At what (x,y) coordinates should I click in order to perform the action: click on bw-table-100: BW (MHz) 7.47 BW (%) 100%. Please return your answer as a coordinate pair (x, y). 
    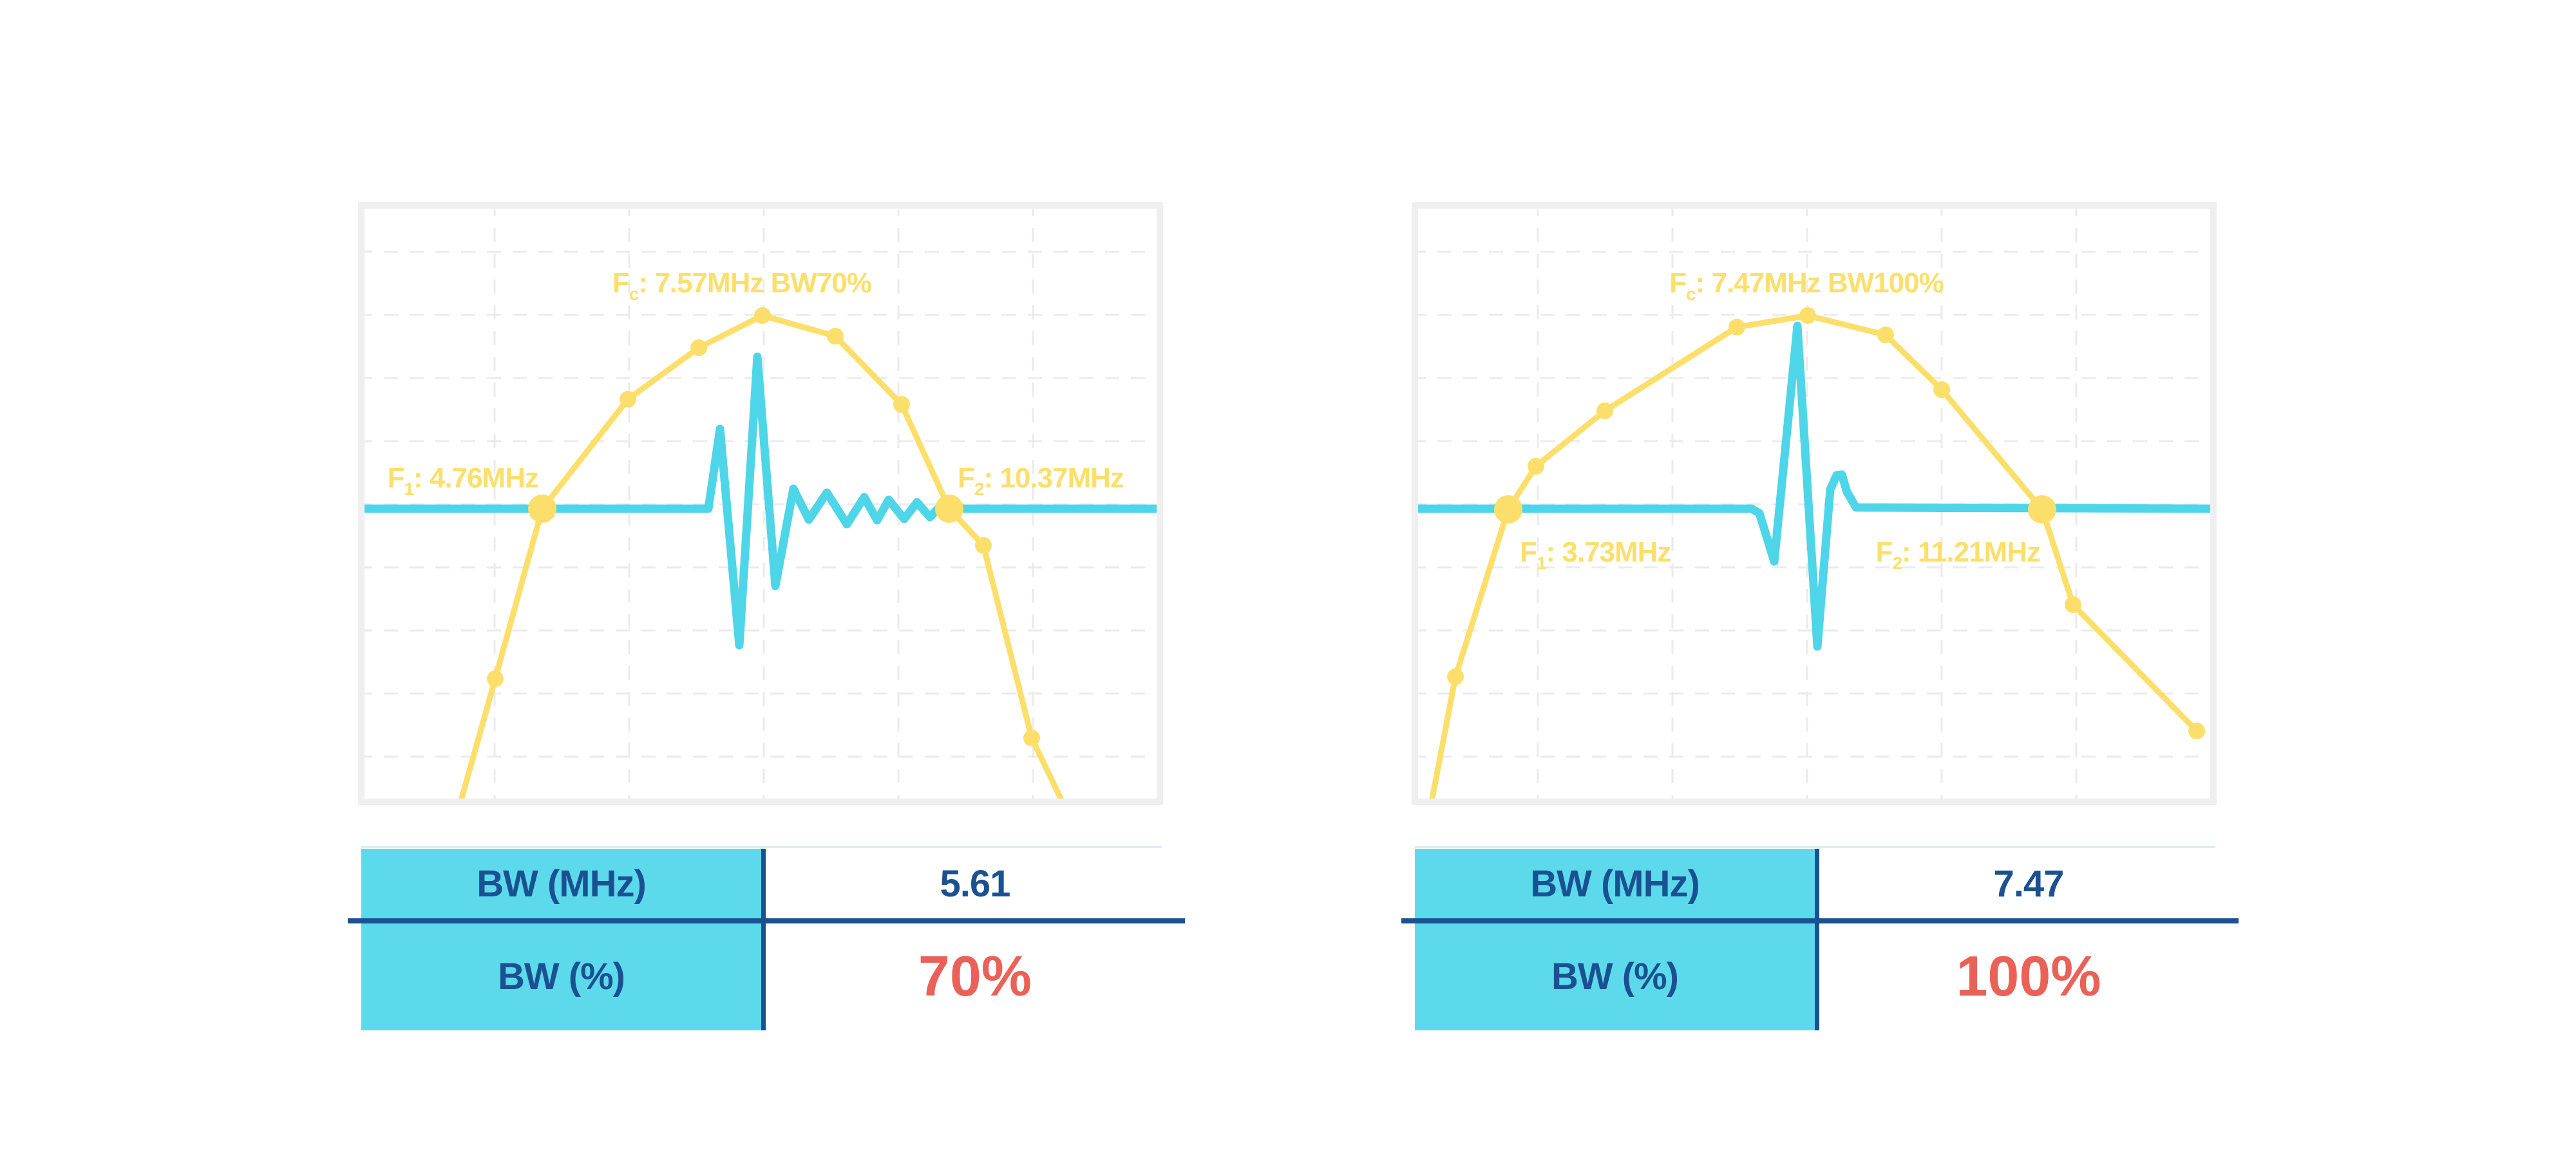
    Looking at the image, I should click on (1825, 946).